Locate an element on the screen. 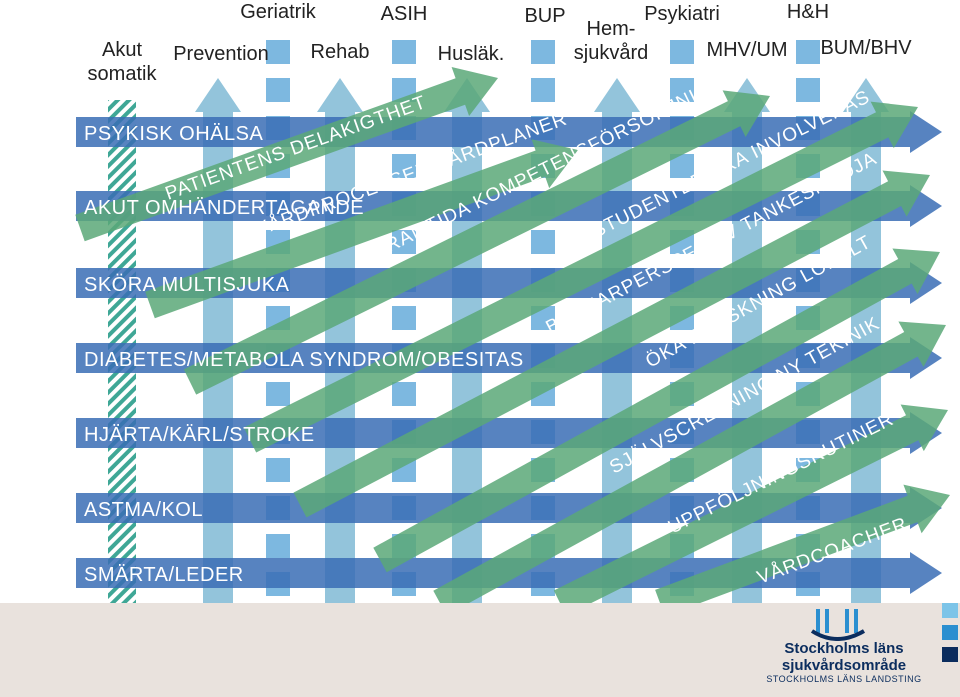 The width and height of the screenshot is (960, 697). column-label-h-and-h: H&H is located at coordinates (808, 12).